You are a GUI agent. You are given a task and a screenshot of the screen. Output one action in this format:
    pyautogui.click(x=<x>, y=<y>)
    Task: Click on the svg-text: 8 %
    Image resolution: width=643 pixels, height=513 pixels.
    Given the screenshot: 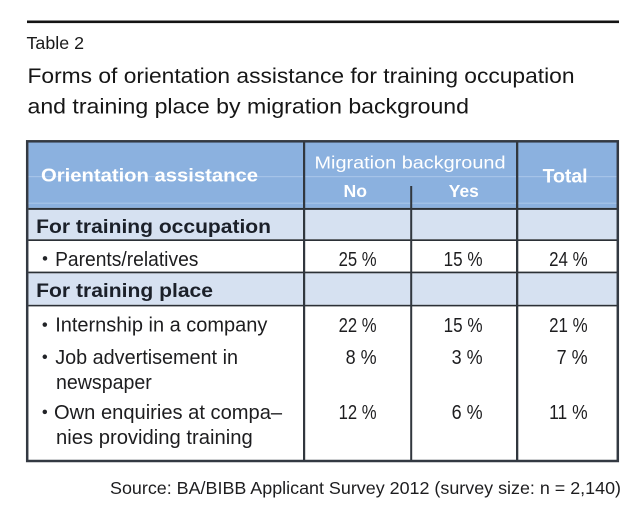 What is the action you would take?
    pyautogui.click(x=361, y=358)
    